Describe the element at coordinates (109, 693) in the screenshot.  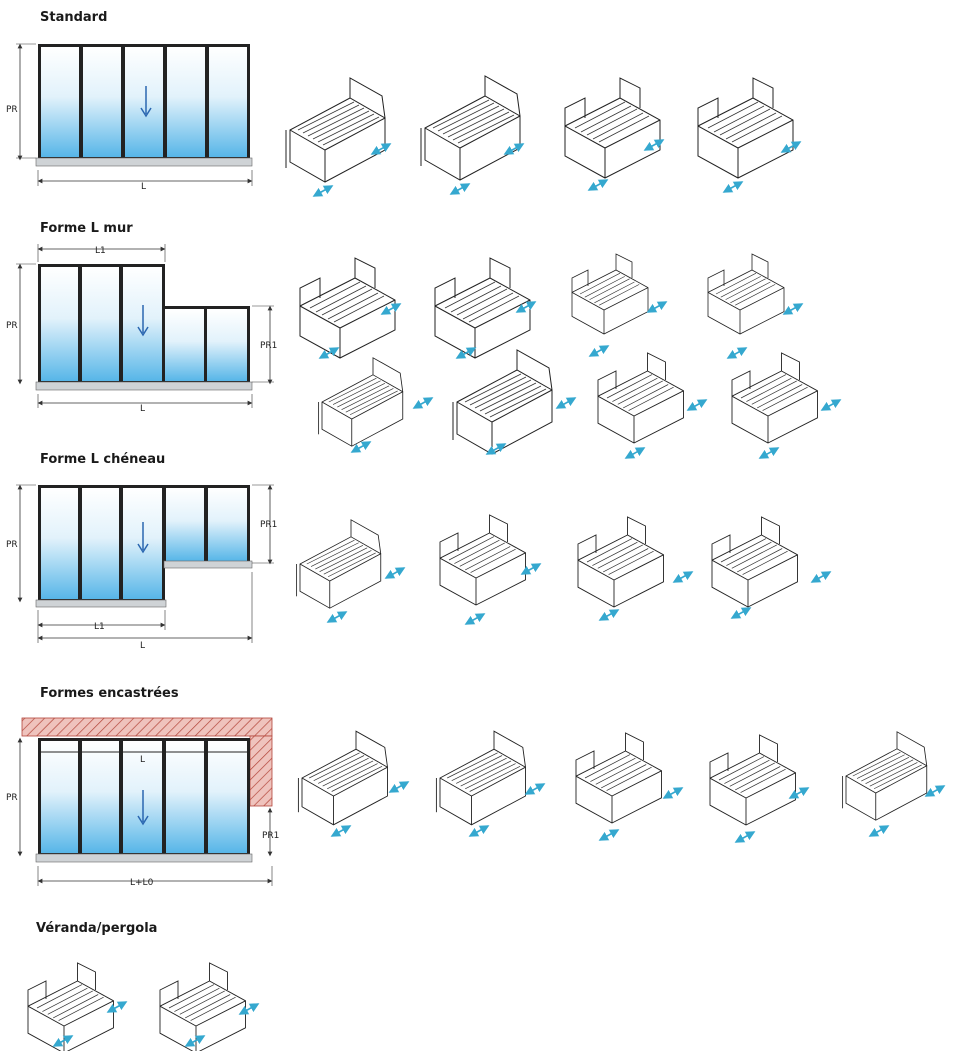
I see `section-title-formes-encastrees: Formes encastrées` at that location.